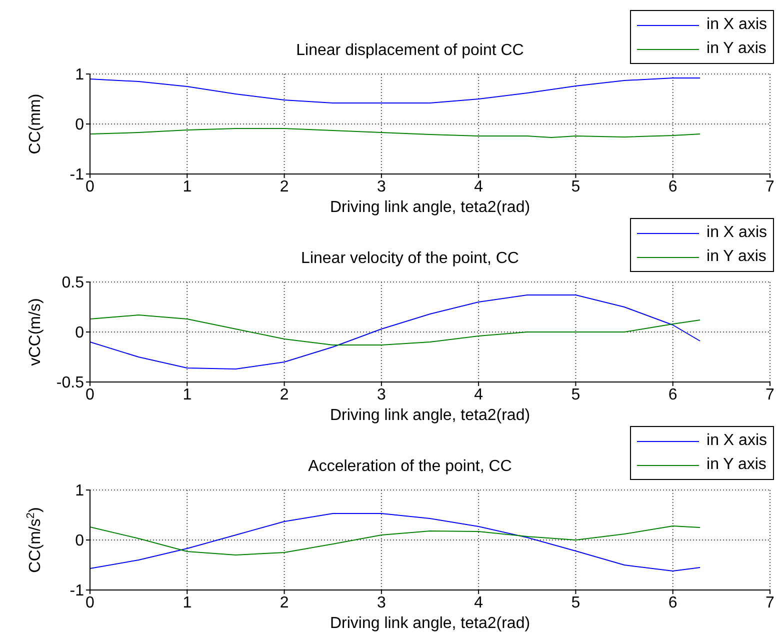  Describe the element at coordinates (73, 283) in the screenshot. I see `y-tick-label: 0.5` at that location.